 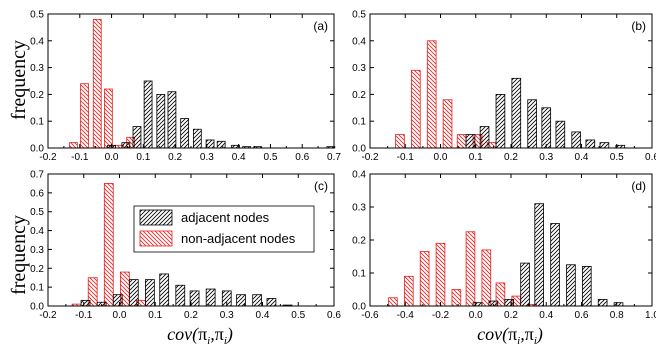 I want to click on legend: adjacent nodes non-adjacent nodes, so click(x=224, y=229).